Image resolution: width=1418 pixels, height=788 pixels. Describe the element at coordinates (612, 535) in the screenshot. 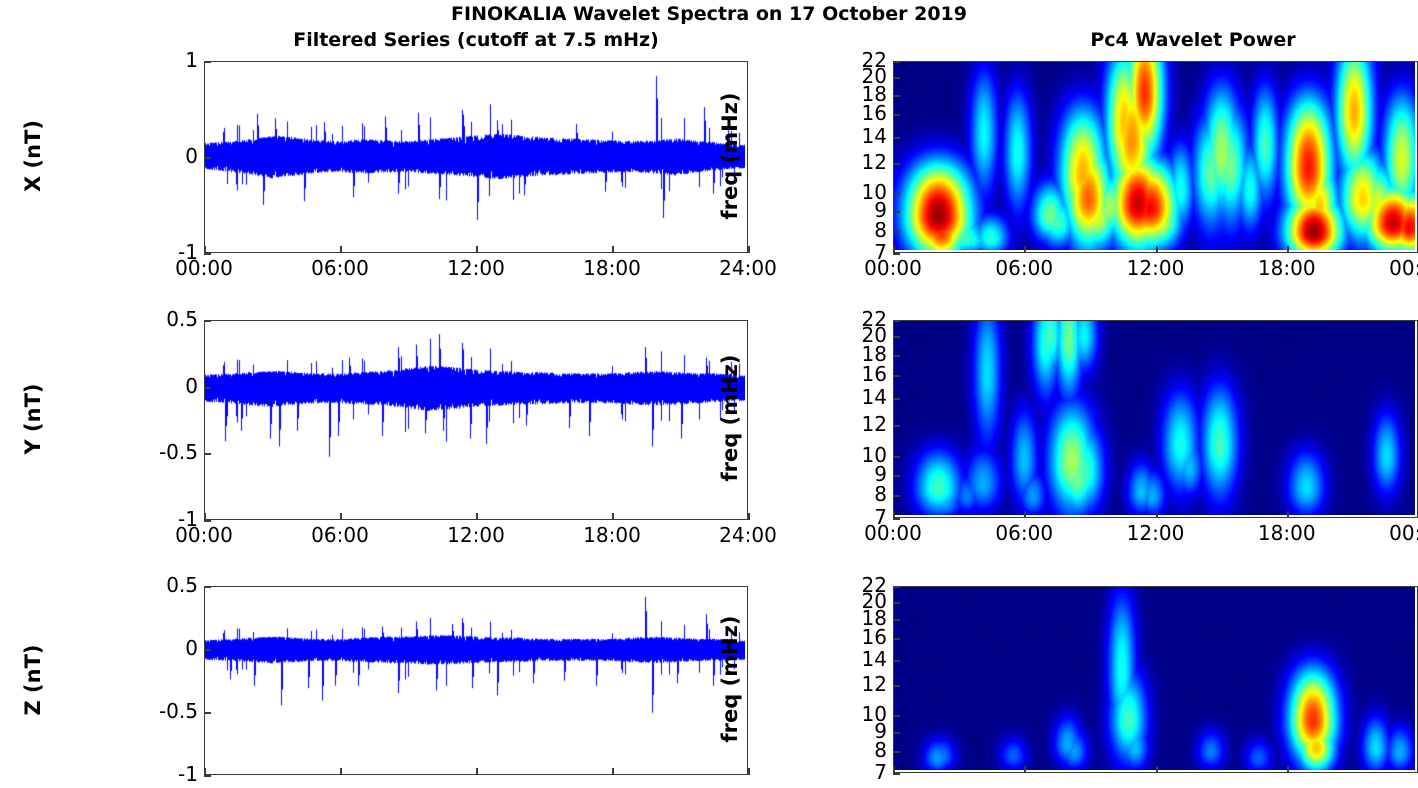

I see `xtick-label-y-filtered-series-3: 18:00` at that location.